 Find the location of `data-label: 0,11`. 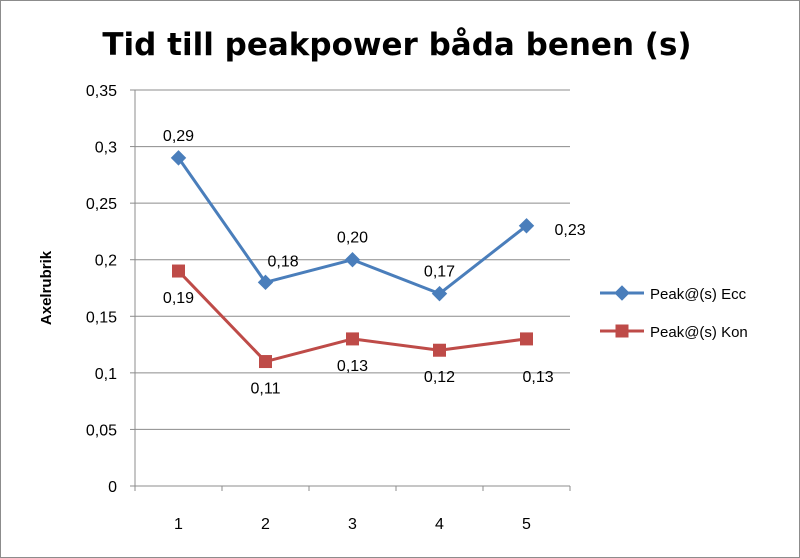

data-label: 0,11 is located at coordinates (266, 389).